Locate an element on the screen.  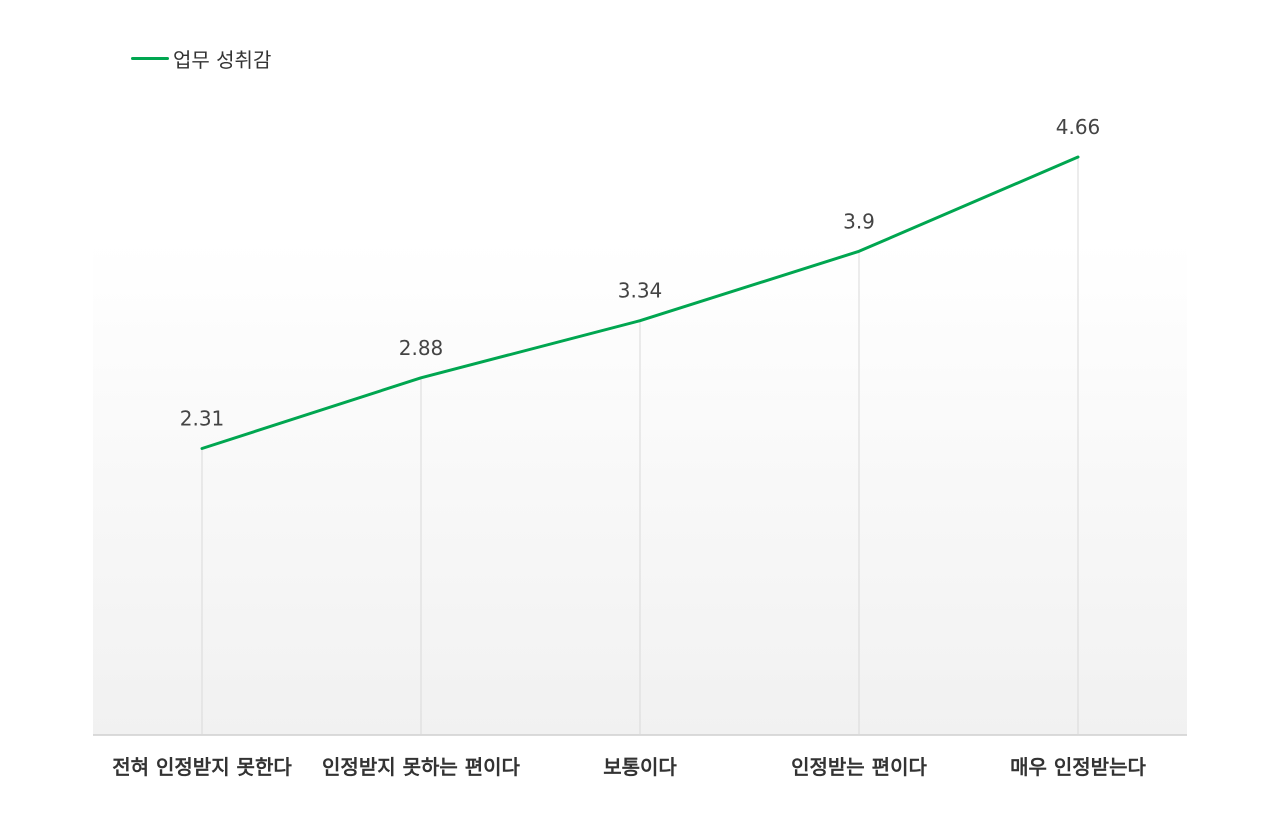
legend-label: 업무 성취감 is located at coordinates (222, 60).